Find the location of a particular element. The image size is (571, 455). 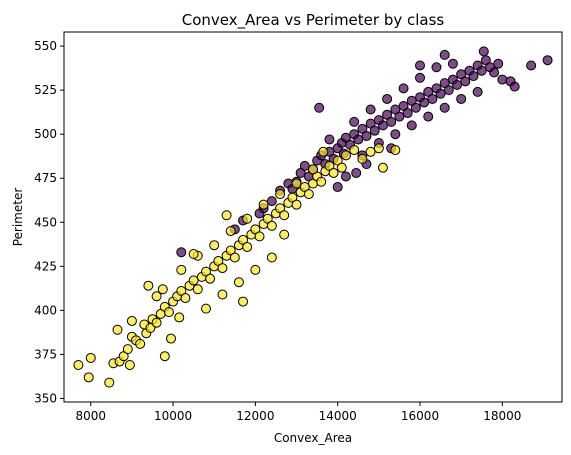

y-axis-ticks: 350 375 400 425 450 475 500 525 550 is located at coordinates (49, 222).